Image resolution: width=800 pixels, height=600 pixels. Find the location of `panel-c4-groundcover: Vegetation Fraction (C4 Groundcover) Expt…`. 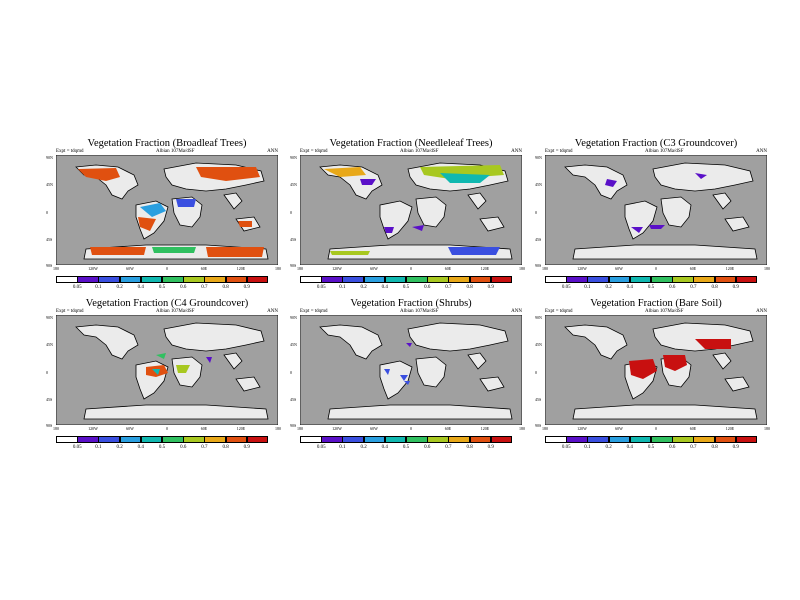

panel-c4-groundcover: Vegetation Fraction (C4 Groundcover) Expt… is located at coordinates (163, 374).